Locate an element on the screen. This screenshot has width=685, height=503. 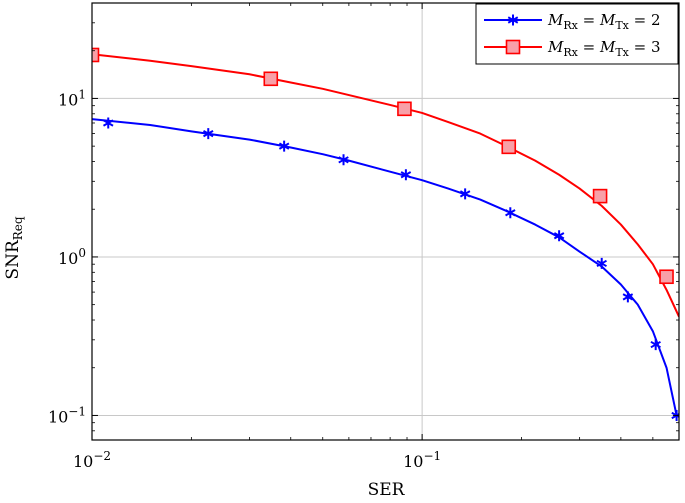
legend-entry-0: MRx = MTx = 2 is located at coordinates (572, 21).